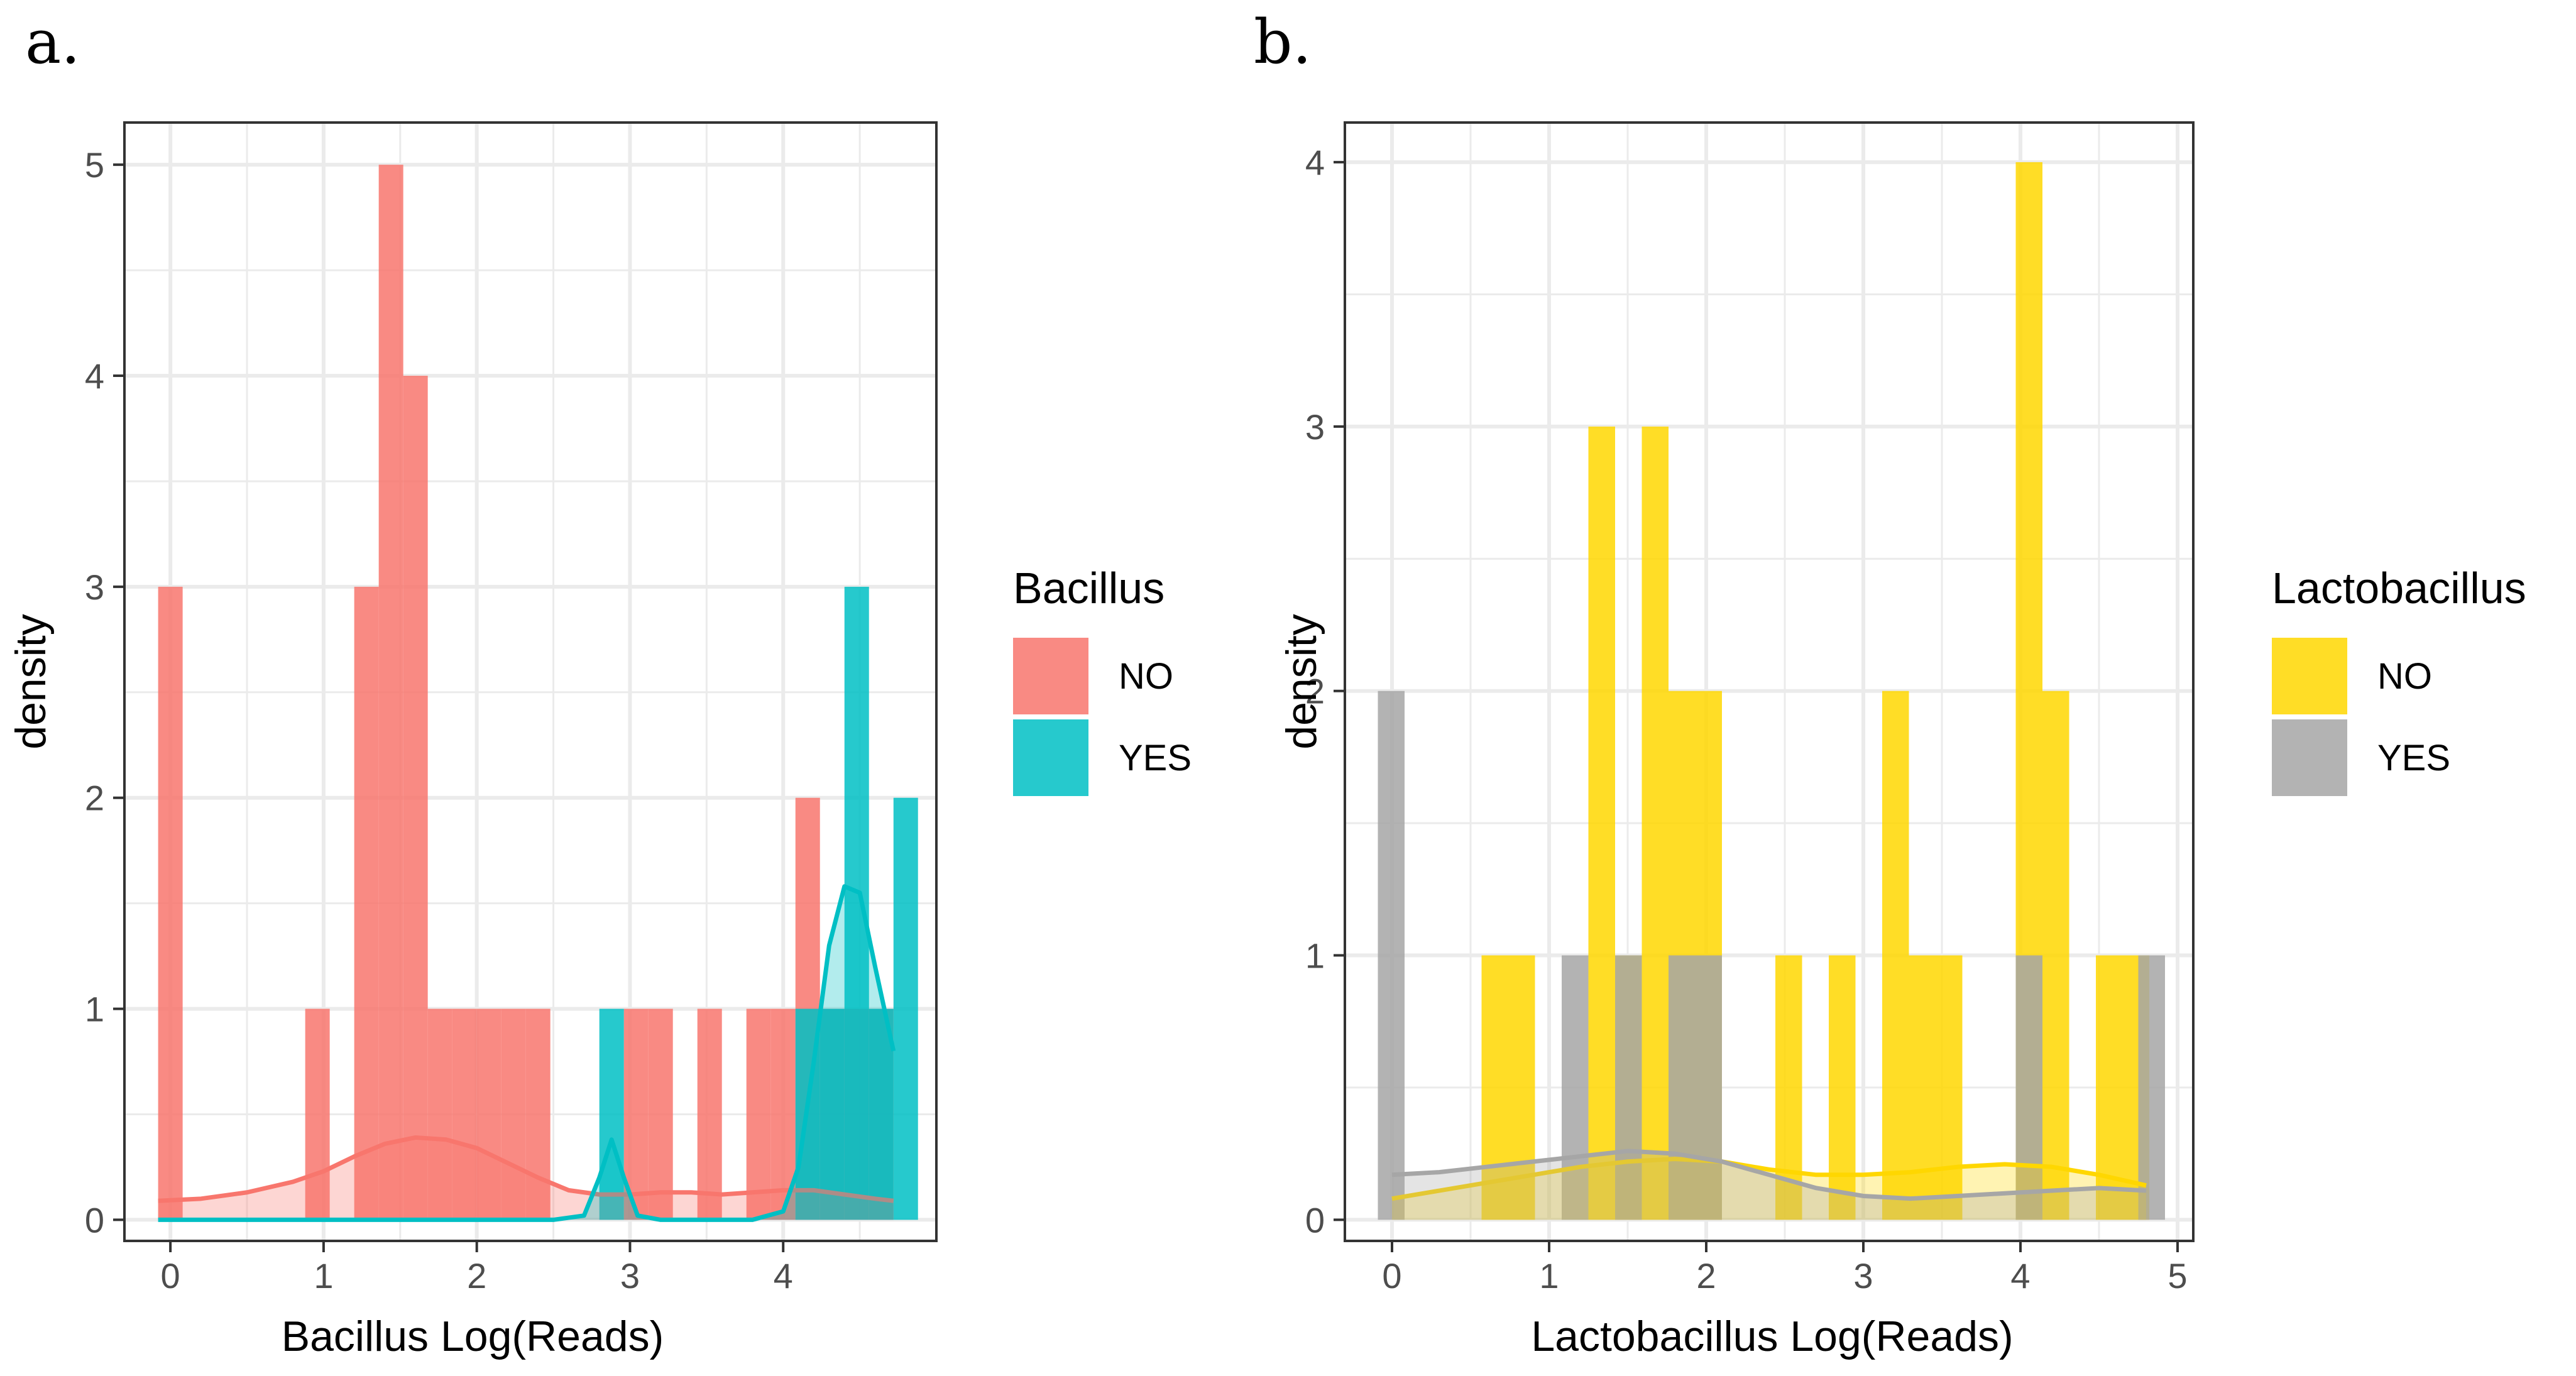 This screenshot has height=1376, width=2576. Describe the element at coordinates (94, 165) in the screenshot. I see `y-tick-label: 5` at that location.